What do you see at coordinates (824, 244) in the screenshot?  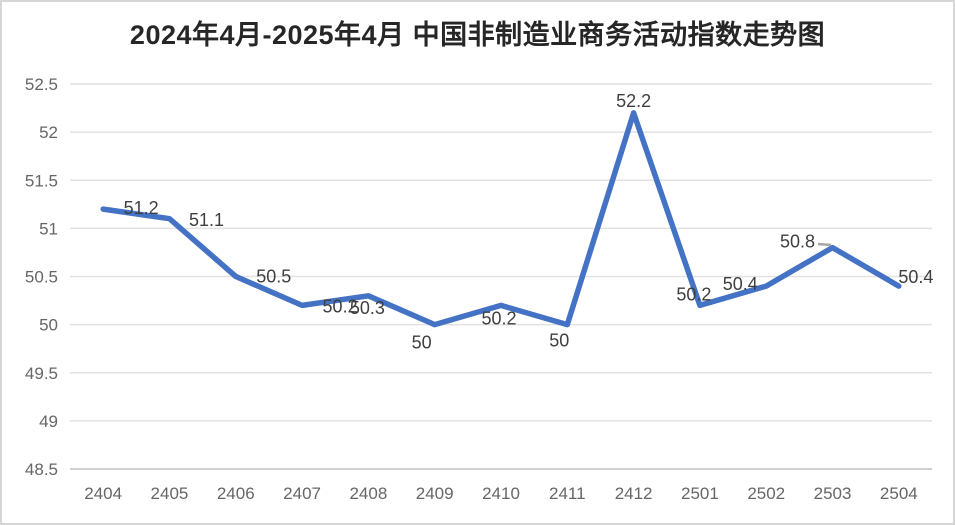 I see `data-label-leader-line` at bounding box center [824, 244].